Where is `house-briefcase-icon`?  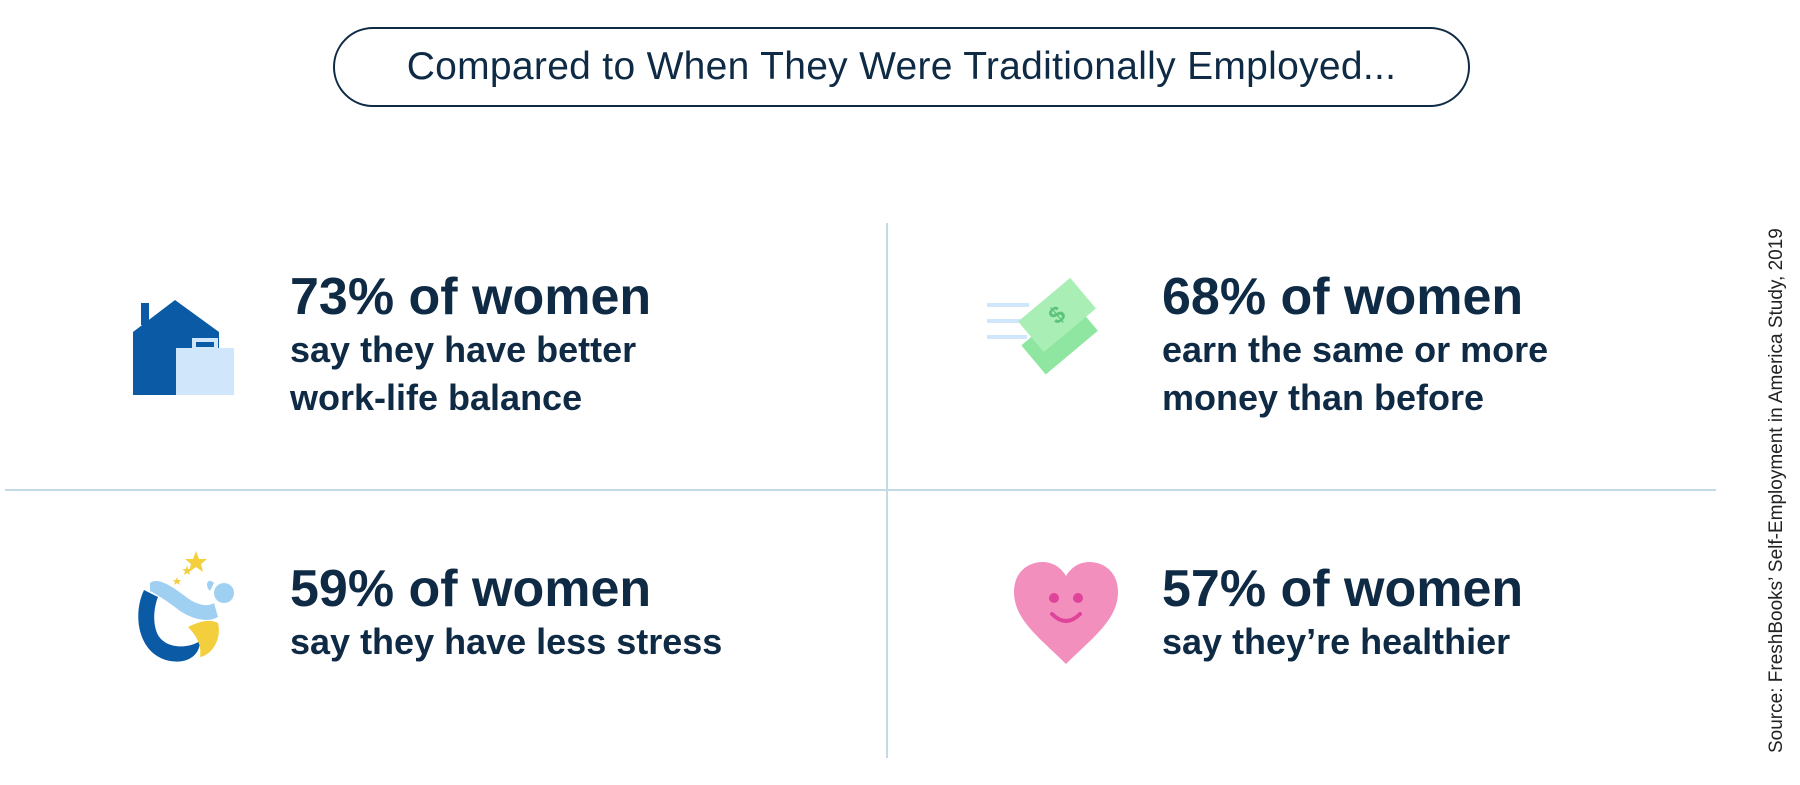 house-briefcase-icon is located at coordinates (183, 347).